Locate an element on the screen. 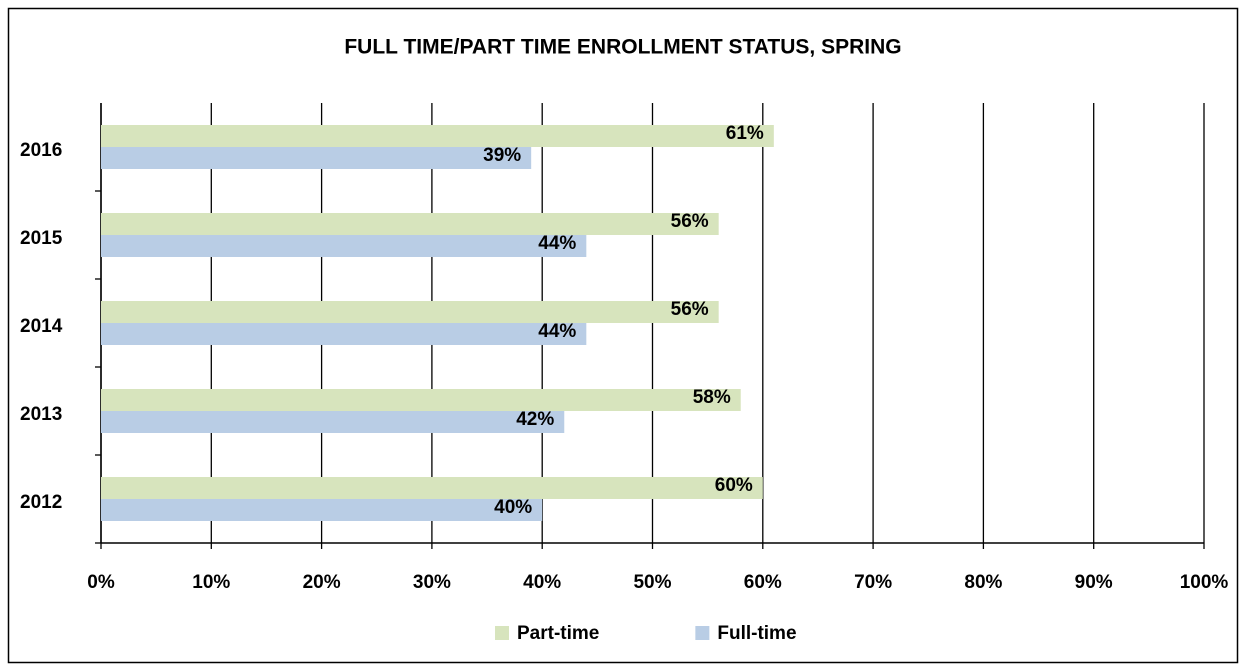  x-tick-label: 50% is located at coordinates (652, 582).